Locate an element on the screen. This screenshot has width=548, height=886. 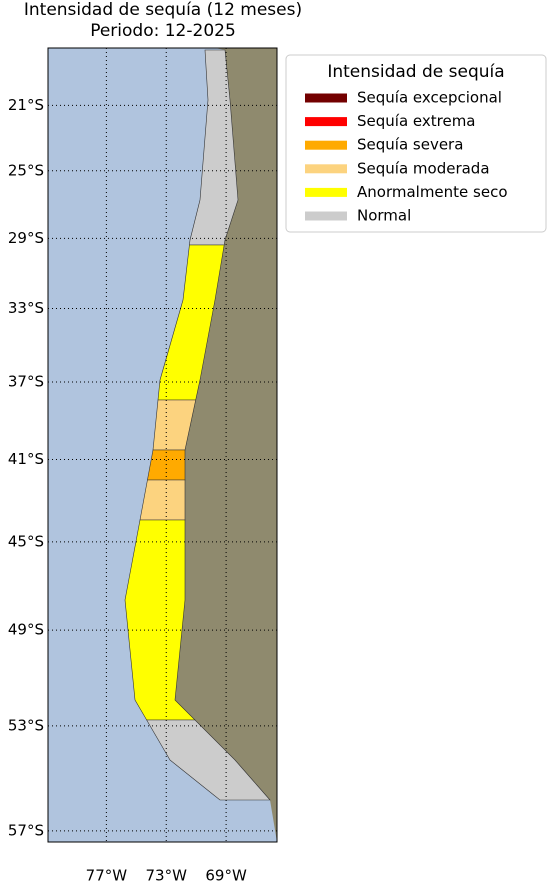
lat-tick-label: 25°S is located at coordinates (26, 170).